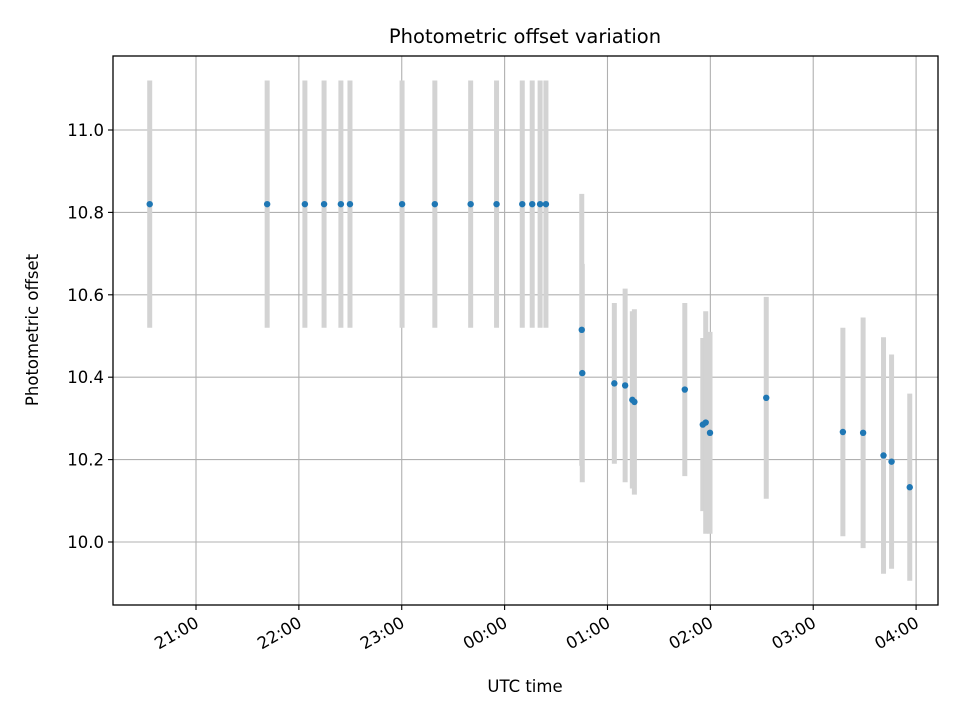  What do you see at coordinates (32, 329) in the screenshot?
I see `y-axis-label: Photometric offset` at bounding box center [32, 329].